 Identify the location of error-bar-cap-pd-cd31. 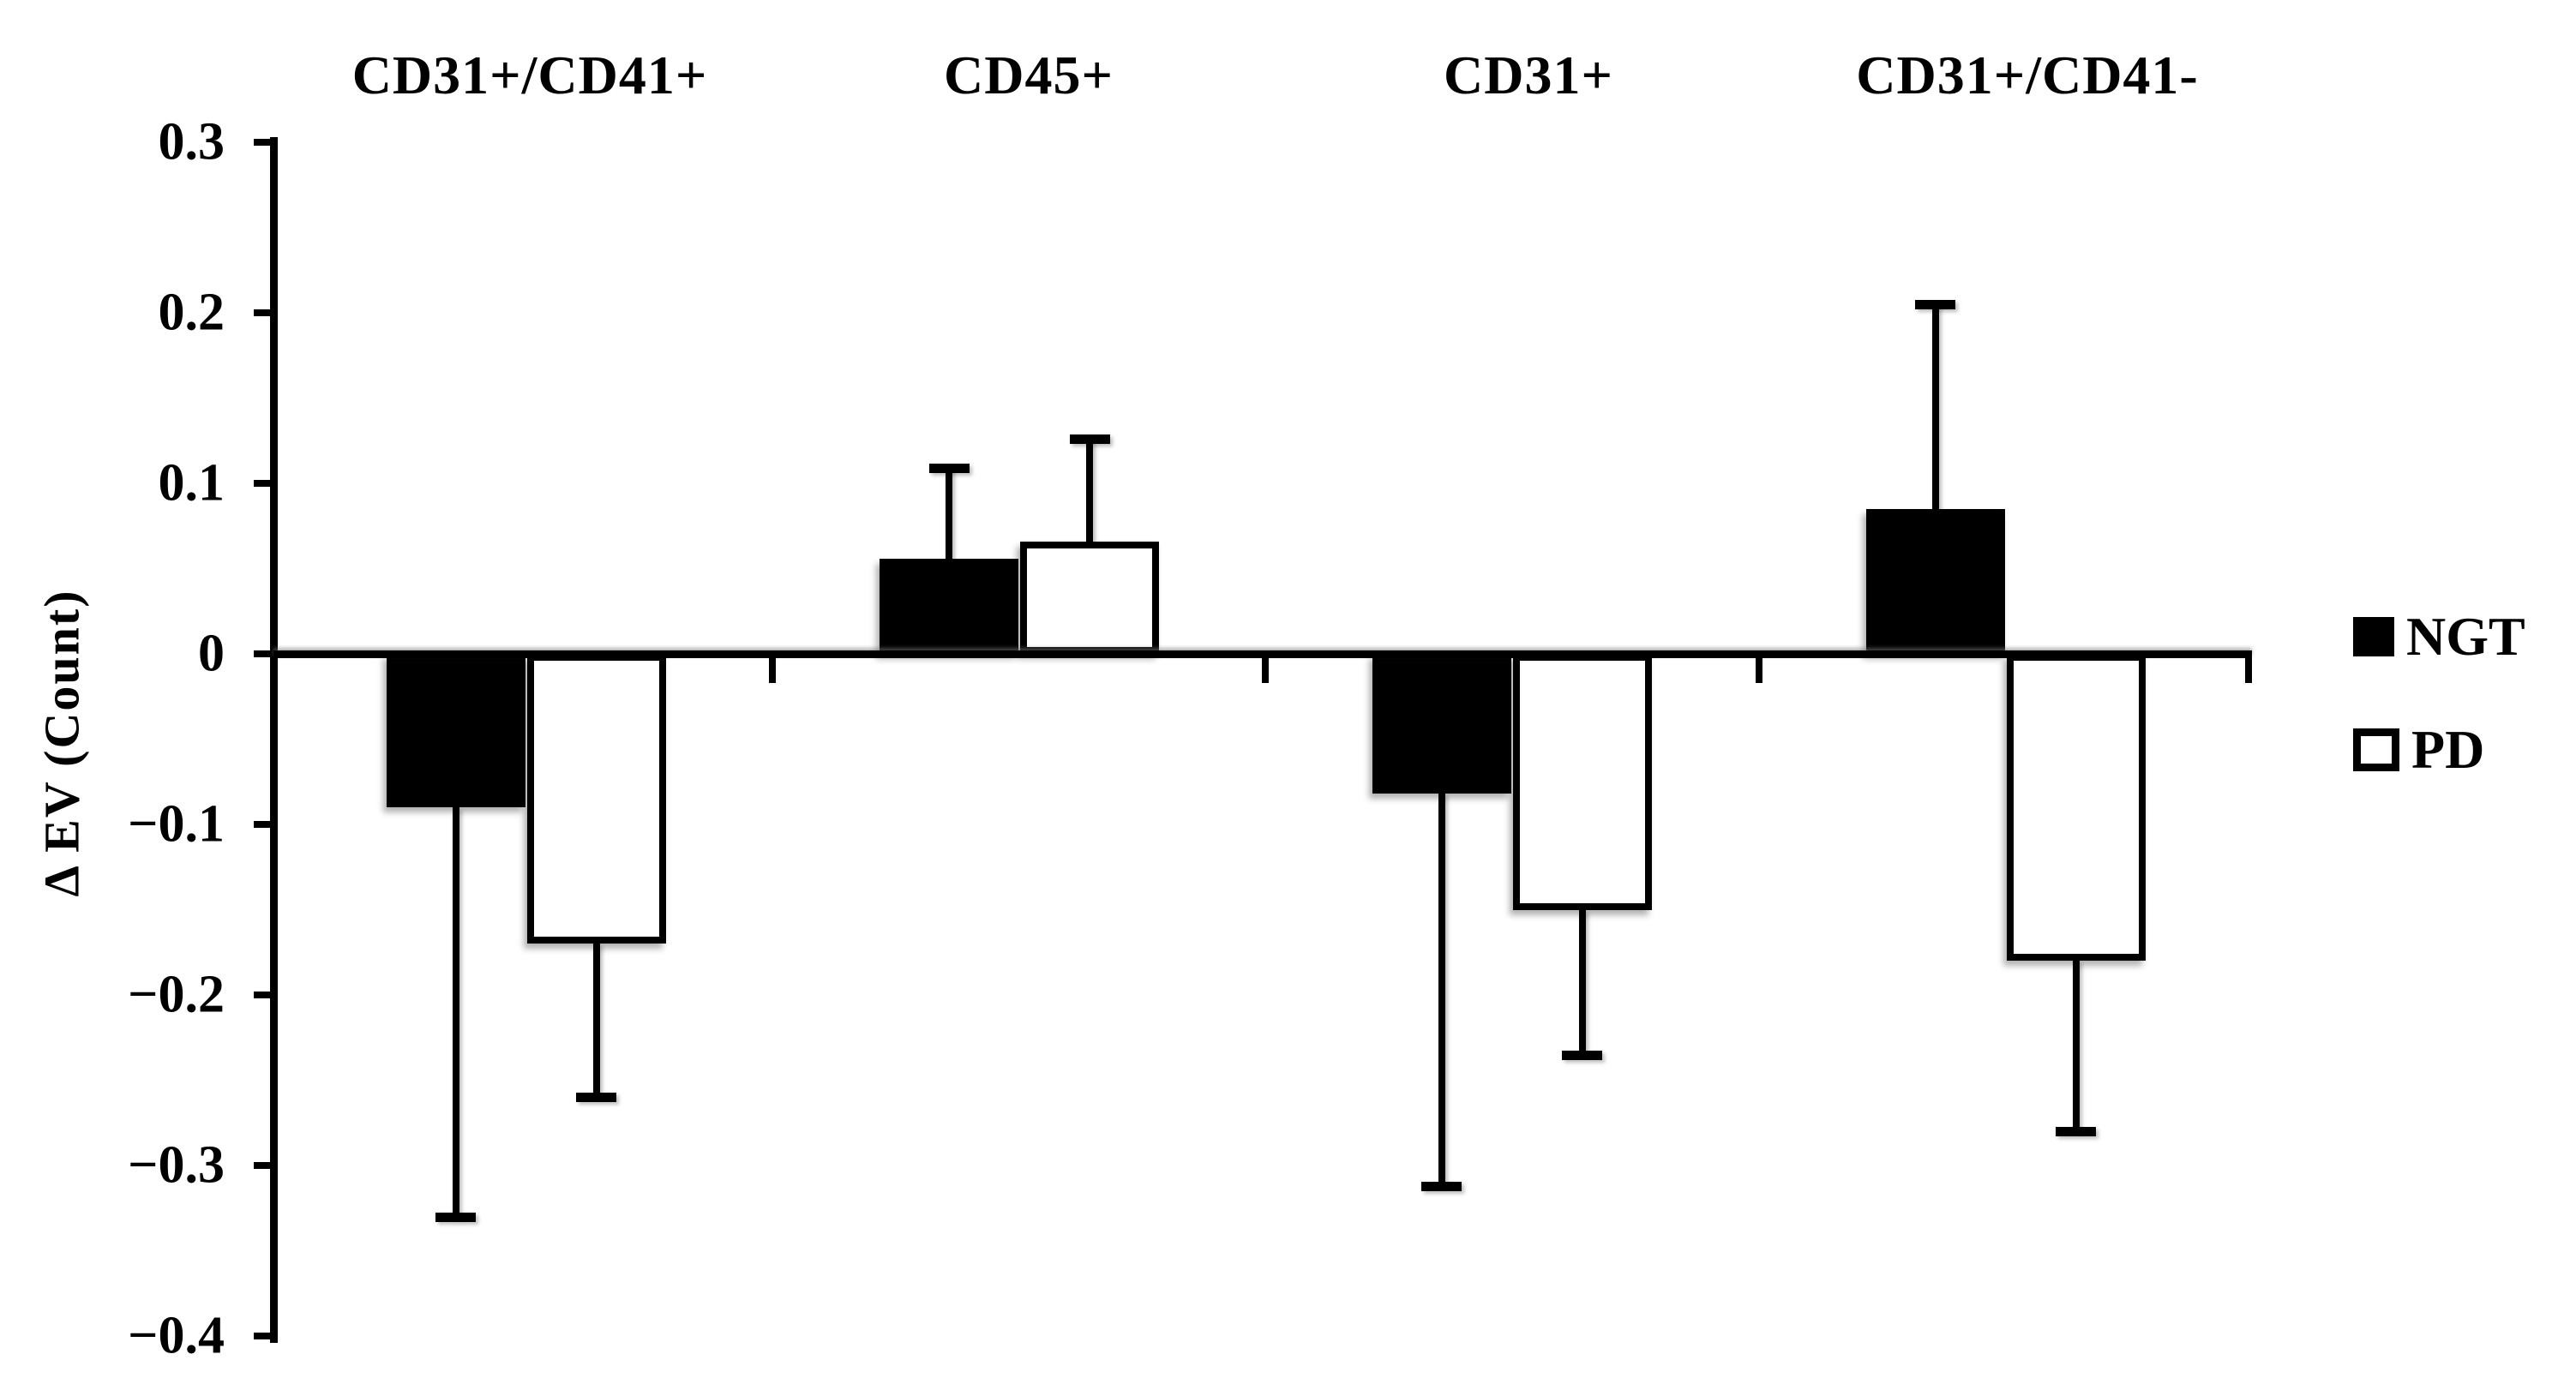
(1582, 1055).